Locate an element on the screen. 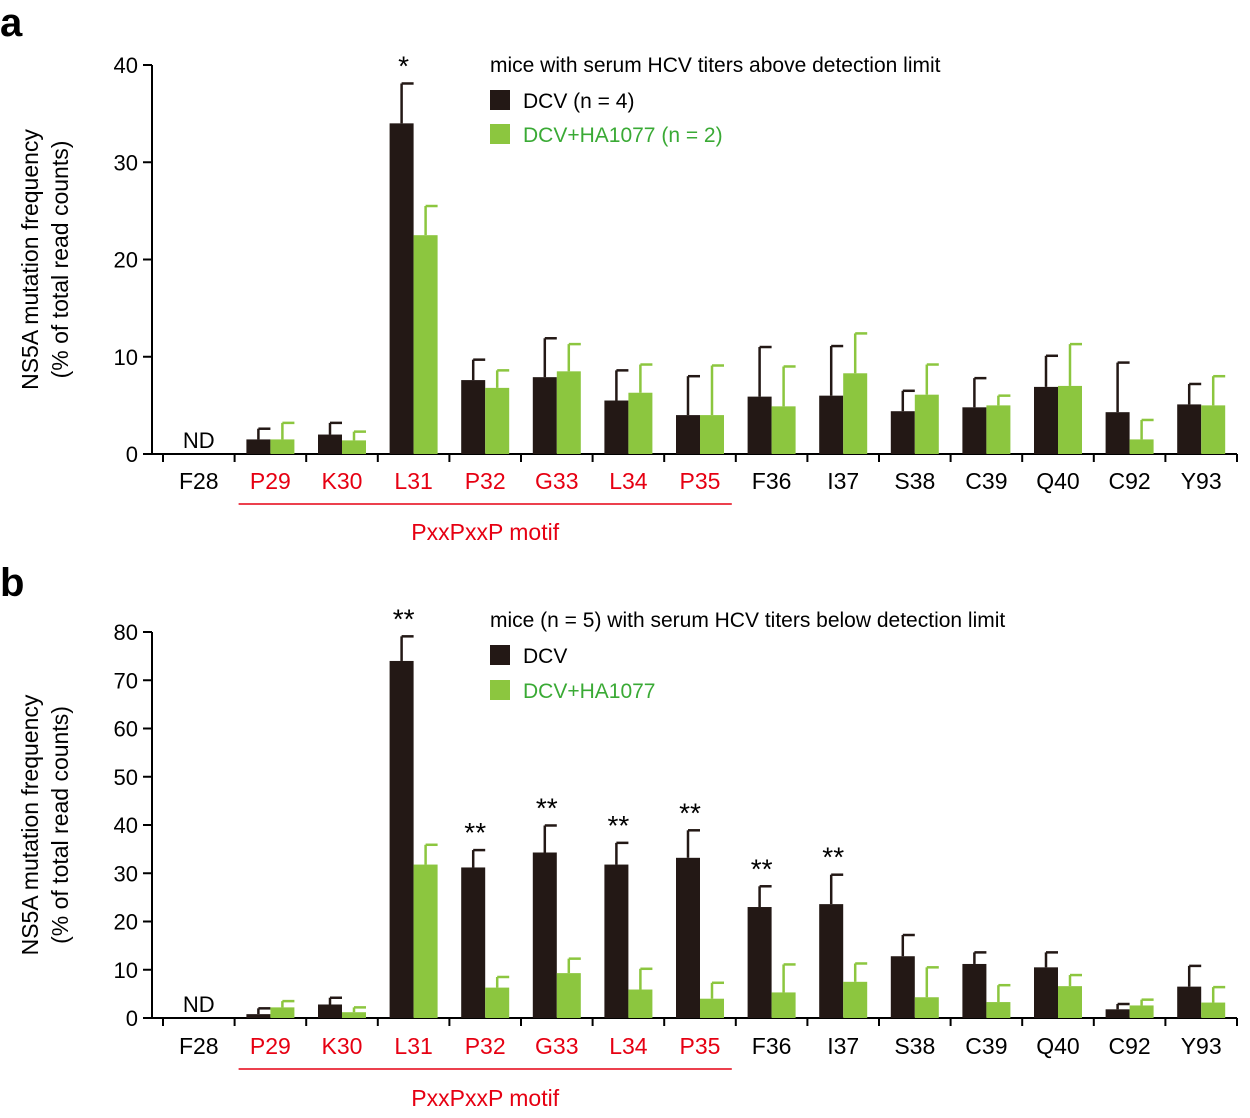 This screenshot has width=1250, height=1118. x-tick-label: P35 is located at coordinates (700, 1046).